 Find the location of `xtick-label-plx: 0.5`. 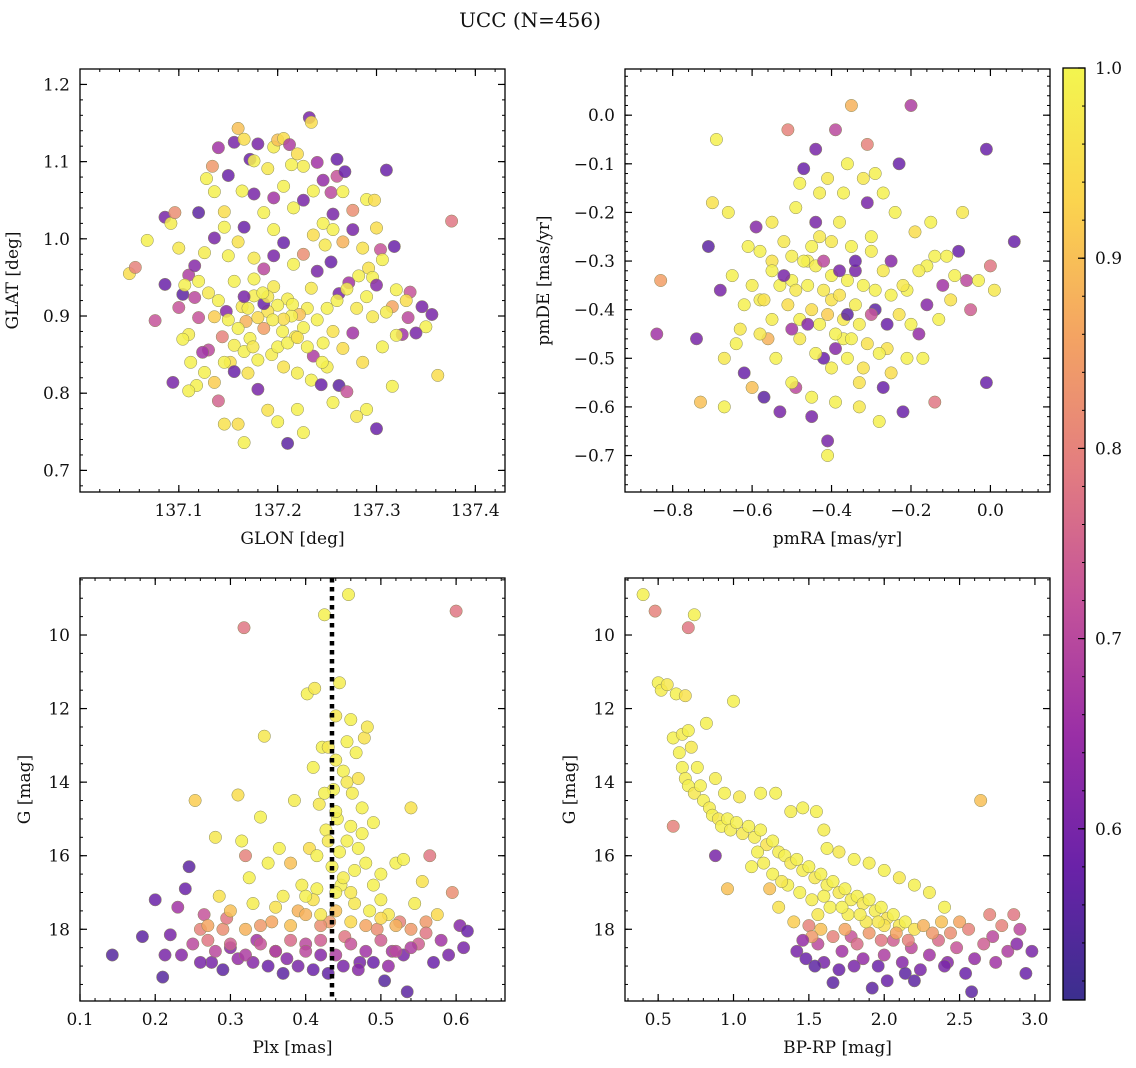

xtick-label-plx: 0.5 is located at coordinates (380, 1020).